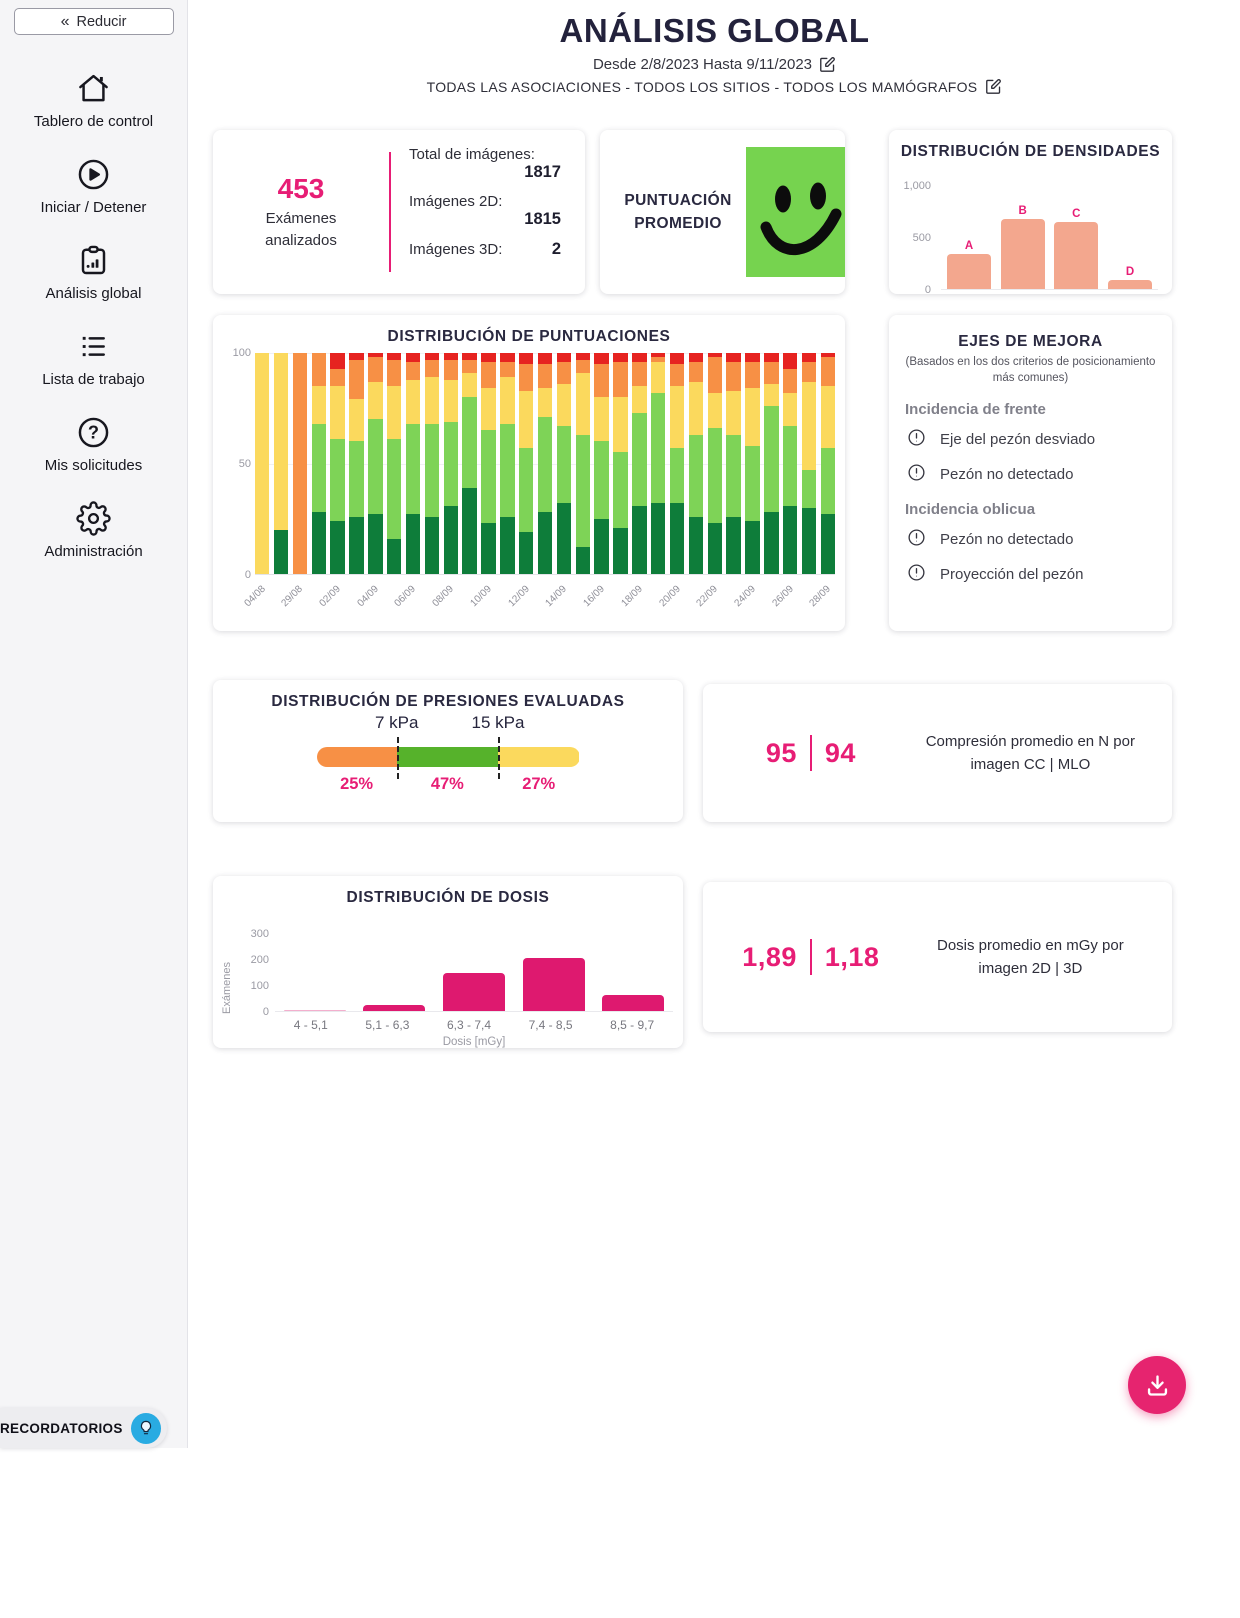 Image resolution: width=1240 pixels, height=1618 pixels. I want to click on sidebar-item-analisis-global: Análisis global, so click(93, 272).